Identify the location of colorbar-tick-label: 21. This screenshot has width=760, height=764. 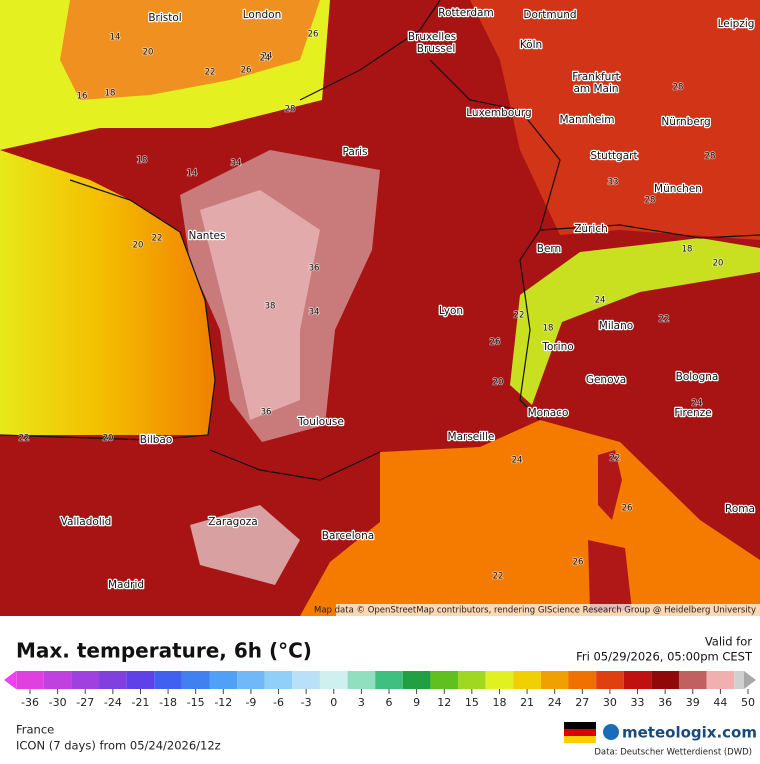
(527, 702).